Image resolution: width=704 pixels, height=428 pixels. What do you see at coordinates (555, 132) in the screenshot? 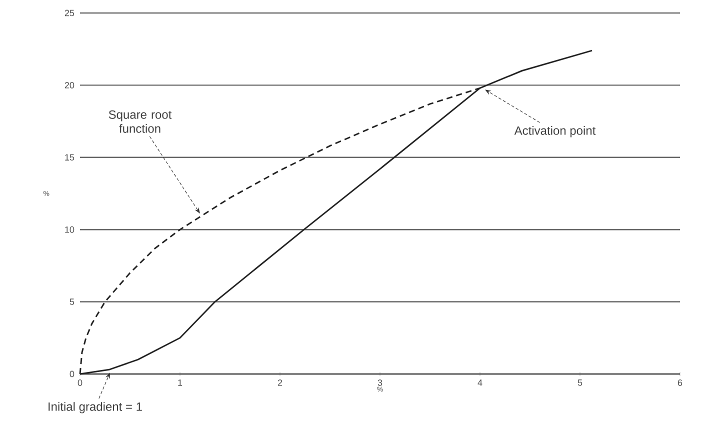
I see `annotation: Activation point` at bounding box center [555, 132].